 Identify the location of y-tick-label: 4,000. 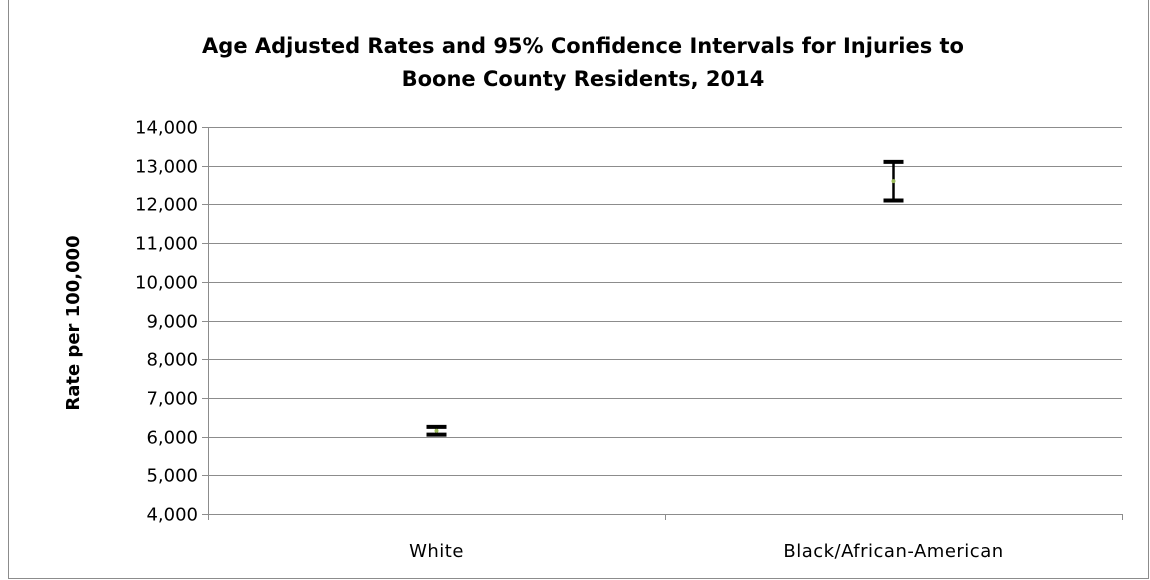
(172, 515).